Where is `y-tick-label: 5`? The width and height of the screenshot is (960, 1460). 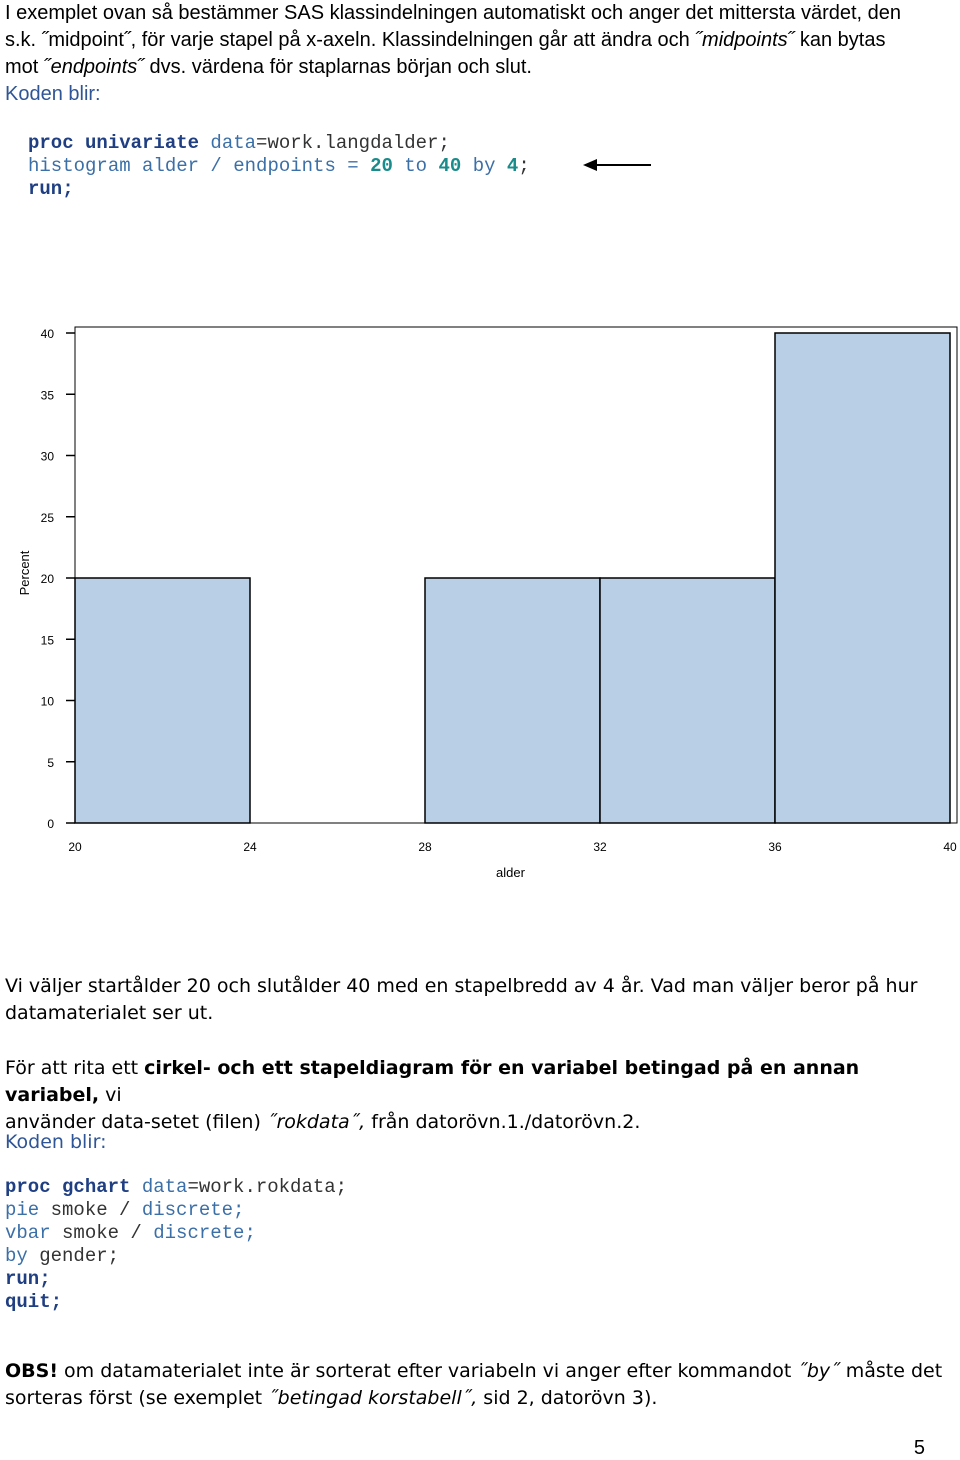
y-tick-label: 5 is located at coordinates (50, 763).